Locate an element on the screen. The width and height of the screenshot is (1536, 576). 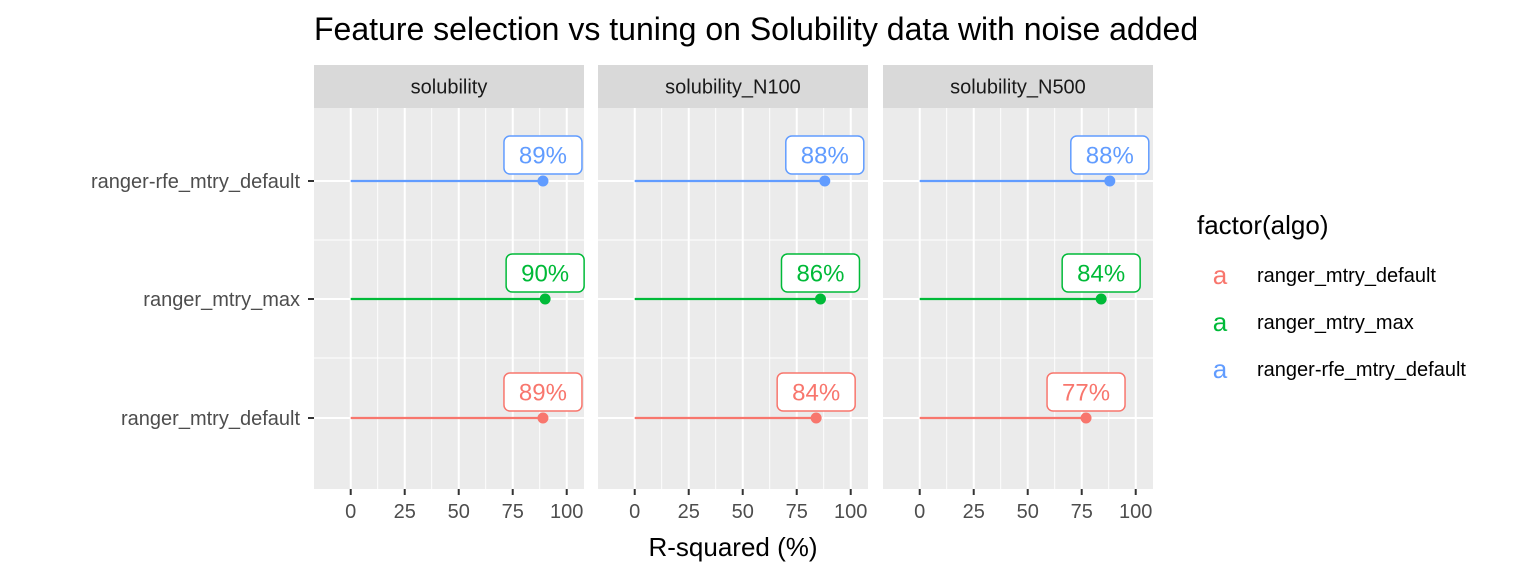
panel-strip-label: solubility_N500 is located at coordinates (1018, 88).